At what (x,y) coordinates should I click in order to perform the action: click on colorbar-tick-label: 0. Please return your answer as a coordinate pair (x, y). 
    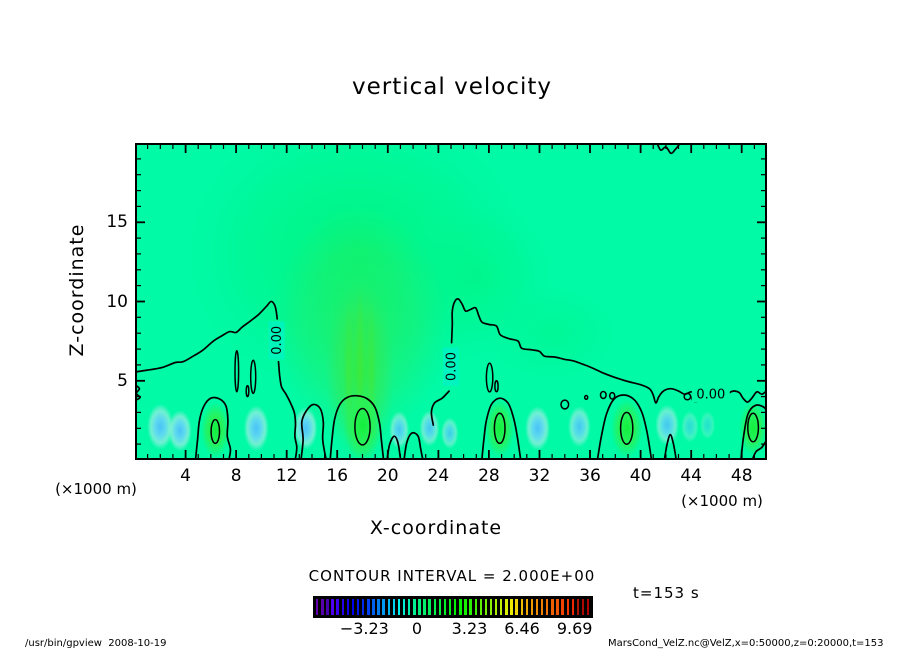
    Looking at the image, I should click on (416, 628).